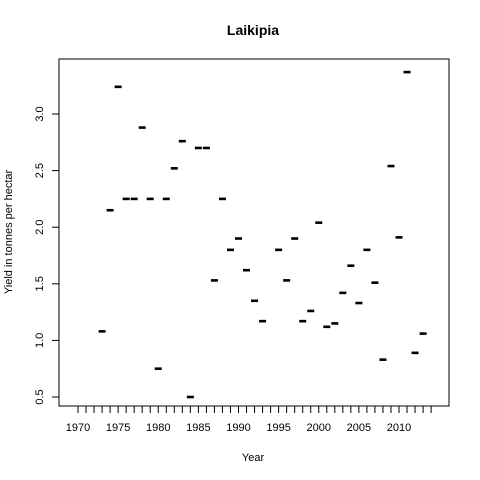 This screenshot has height=480, width=480. What do you see at coordinates (249, 419) in the screenshot?
I see `x-axis: 1970 1975 1980 1985 1990 1995 2000 2005 2010` at bounding box center [249, 419].